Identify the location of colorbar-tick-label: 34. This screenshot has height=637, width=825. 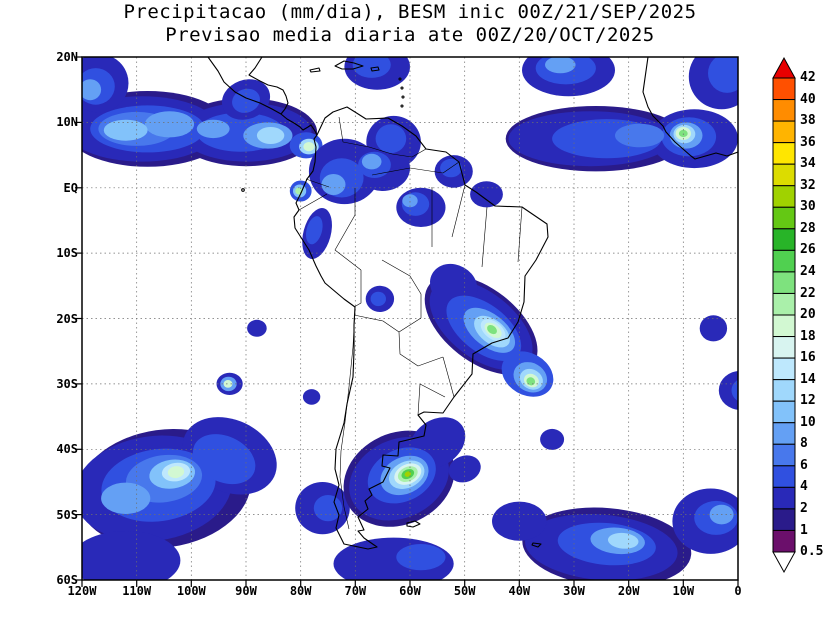
(808, 164).